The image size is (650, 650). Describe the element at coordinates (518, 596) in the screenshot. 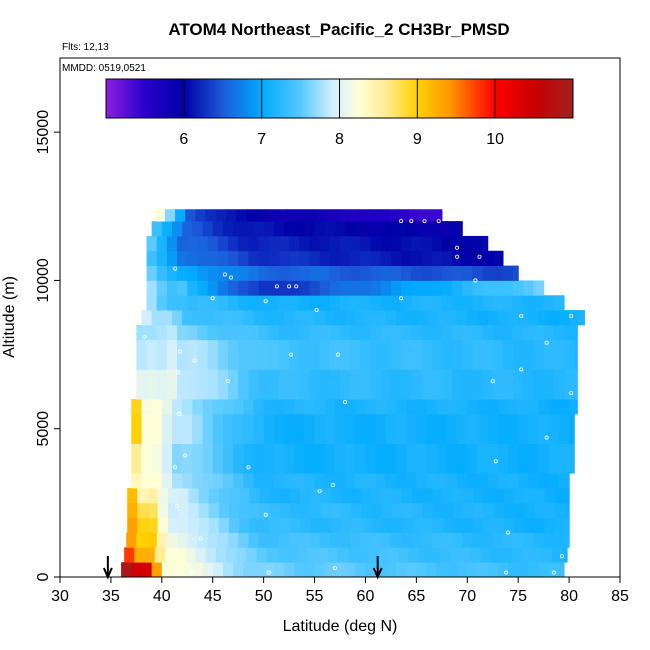

I see `x-tick-label: 75` at that location.